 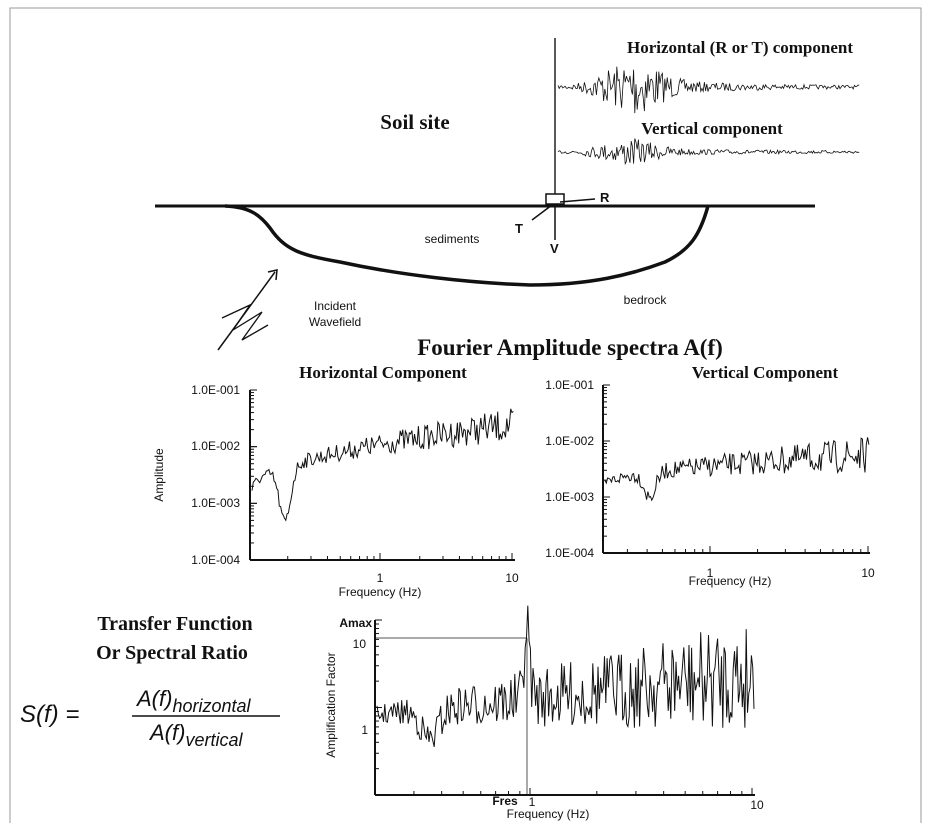 I want to click on y-tick-label: Amax, so click(x=355, y=623).